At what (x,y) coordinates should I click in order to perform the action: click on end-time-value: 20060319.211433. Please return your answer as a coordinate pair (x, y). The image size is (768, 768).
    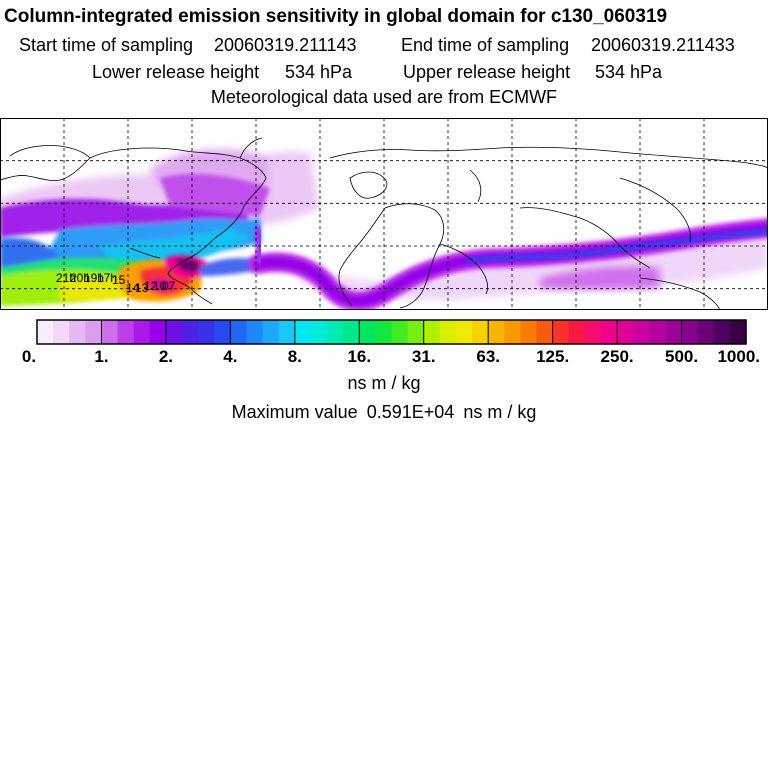
    Looking at the image, I should click on (663, 45).